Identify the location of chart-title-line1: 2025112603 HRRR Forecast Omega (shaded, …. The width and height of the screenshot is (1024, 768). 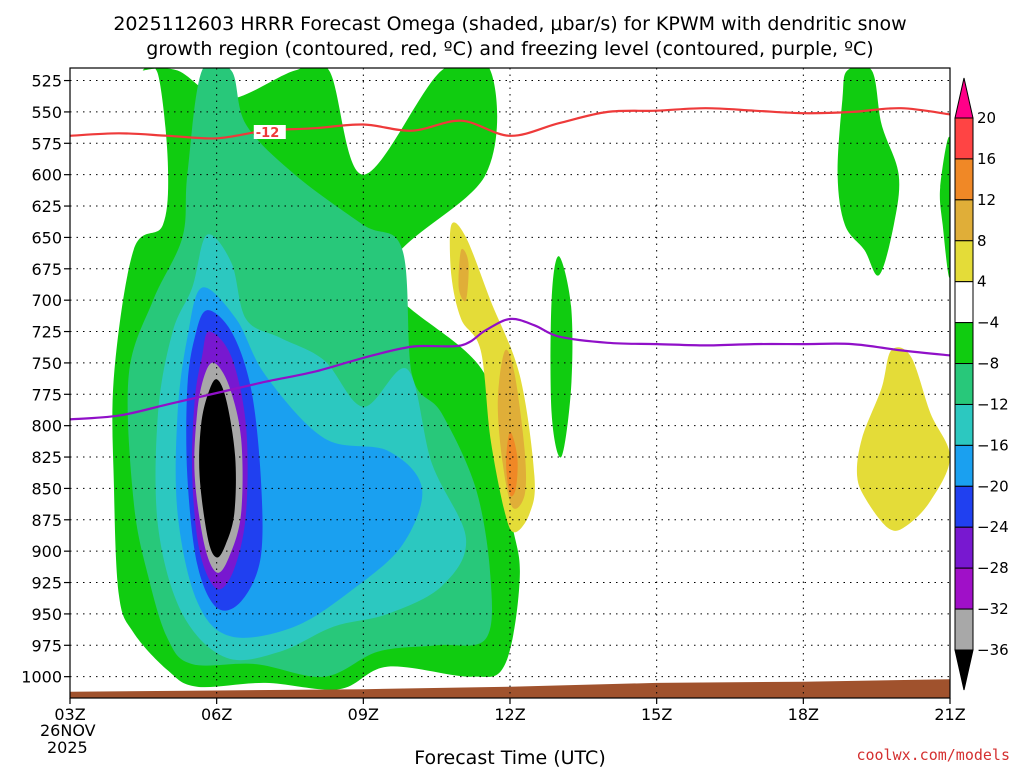
(509, 24).